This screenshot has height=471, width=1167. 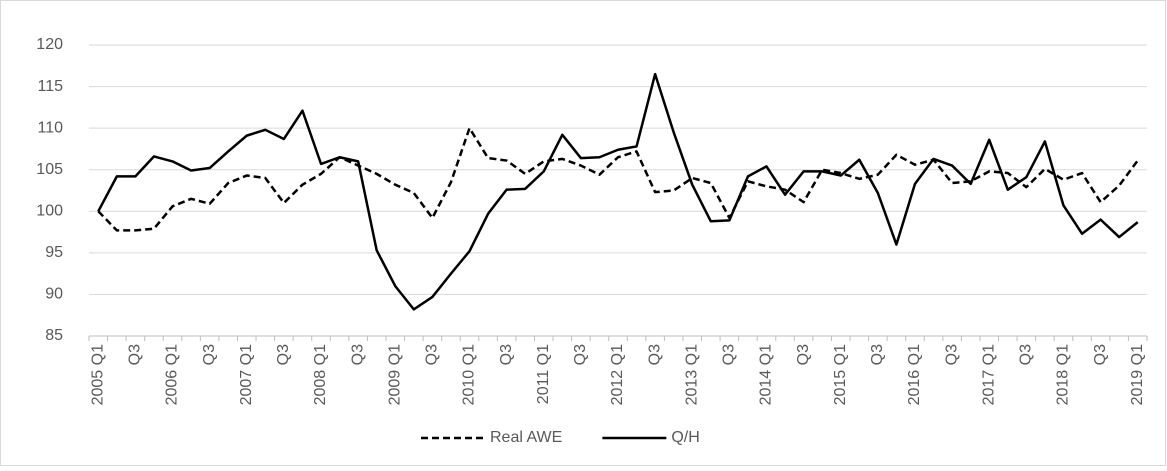 I want to click on y-tick-label: 120, so click(x=49, y=44).